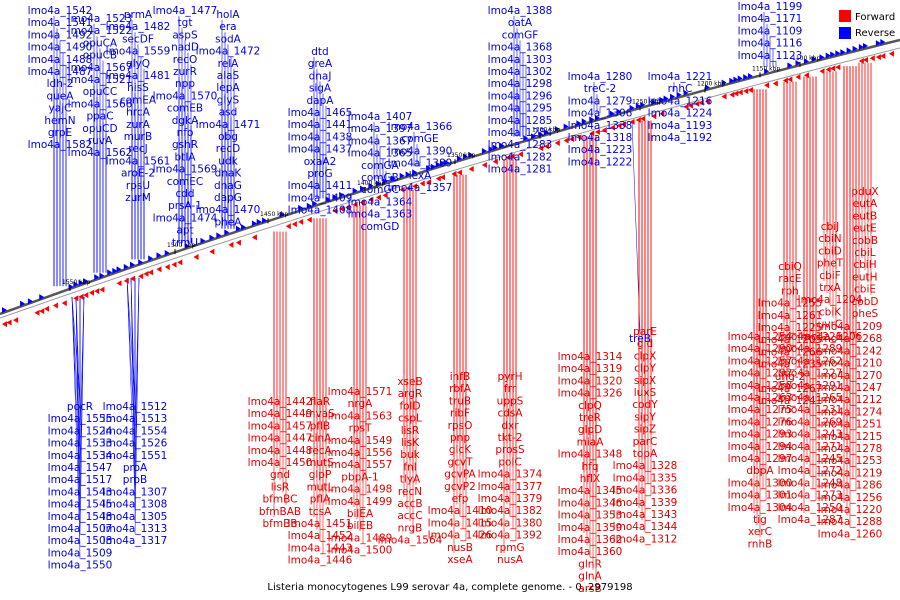  Describe the element at coordinates (280, 463) in the screenshot. I see `forward-gene-label: lmo4a_1450` at that location.